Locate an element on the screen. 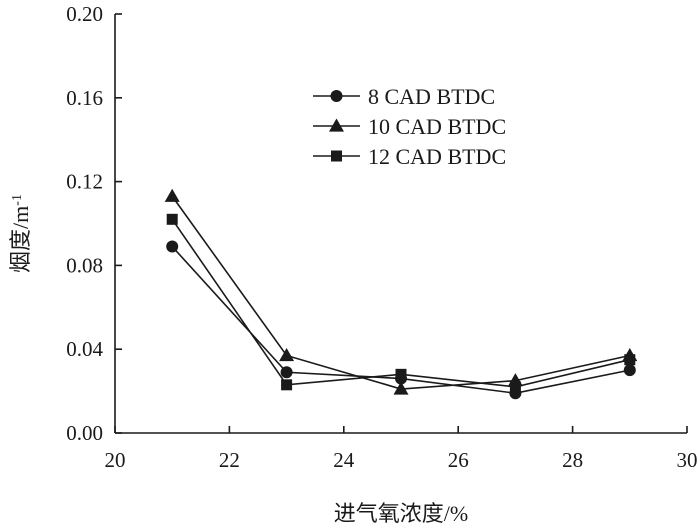 Image resolution: width=700 pixels, height=528 pixels. x-tick-label: 24 is located at coordinates (344, 460).